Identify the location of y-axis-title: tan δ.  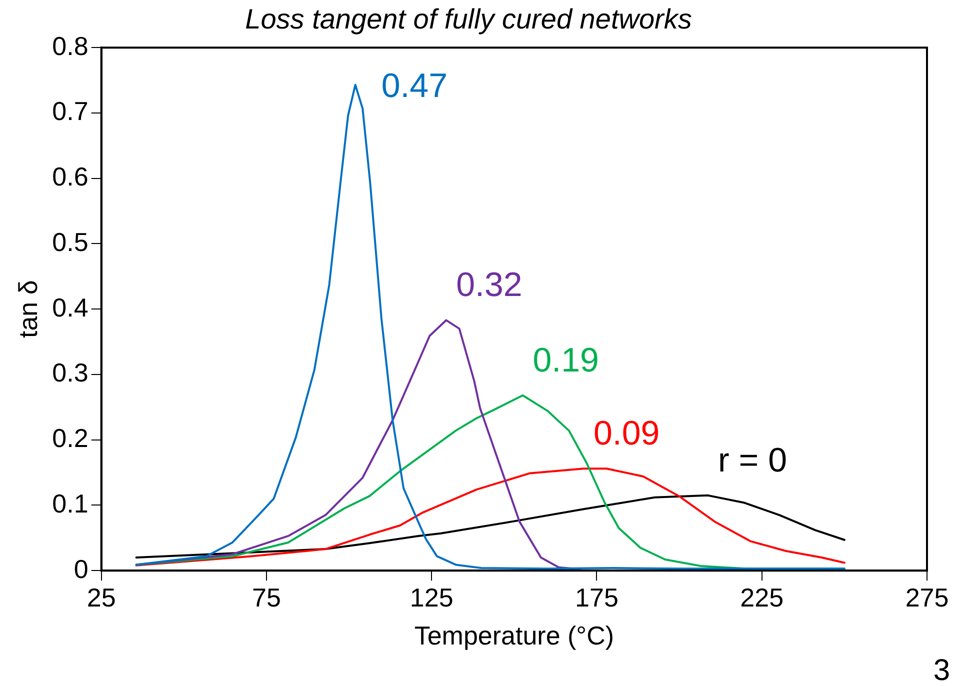
(27, 309).